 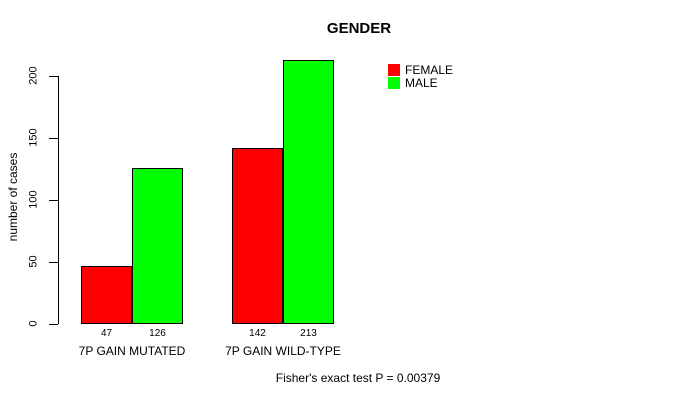 I want to click on y-axis-label: number of cases, so click(x=13, y=197).